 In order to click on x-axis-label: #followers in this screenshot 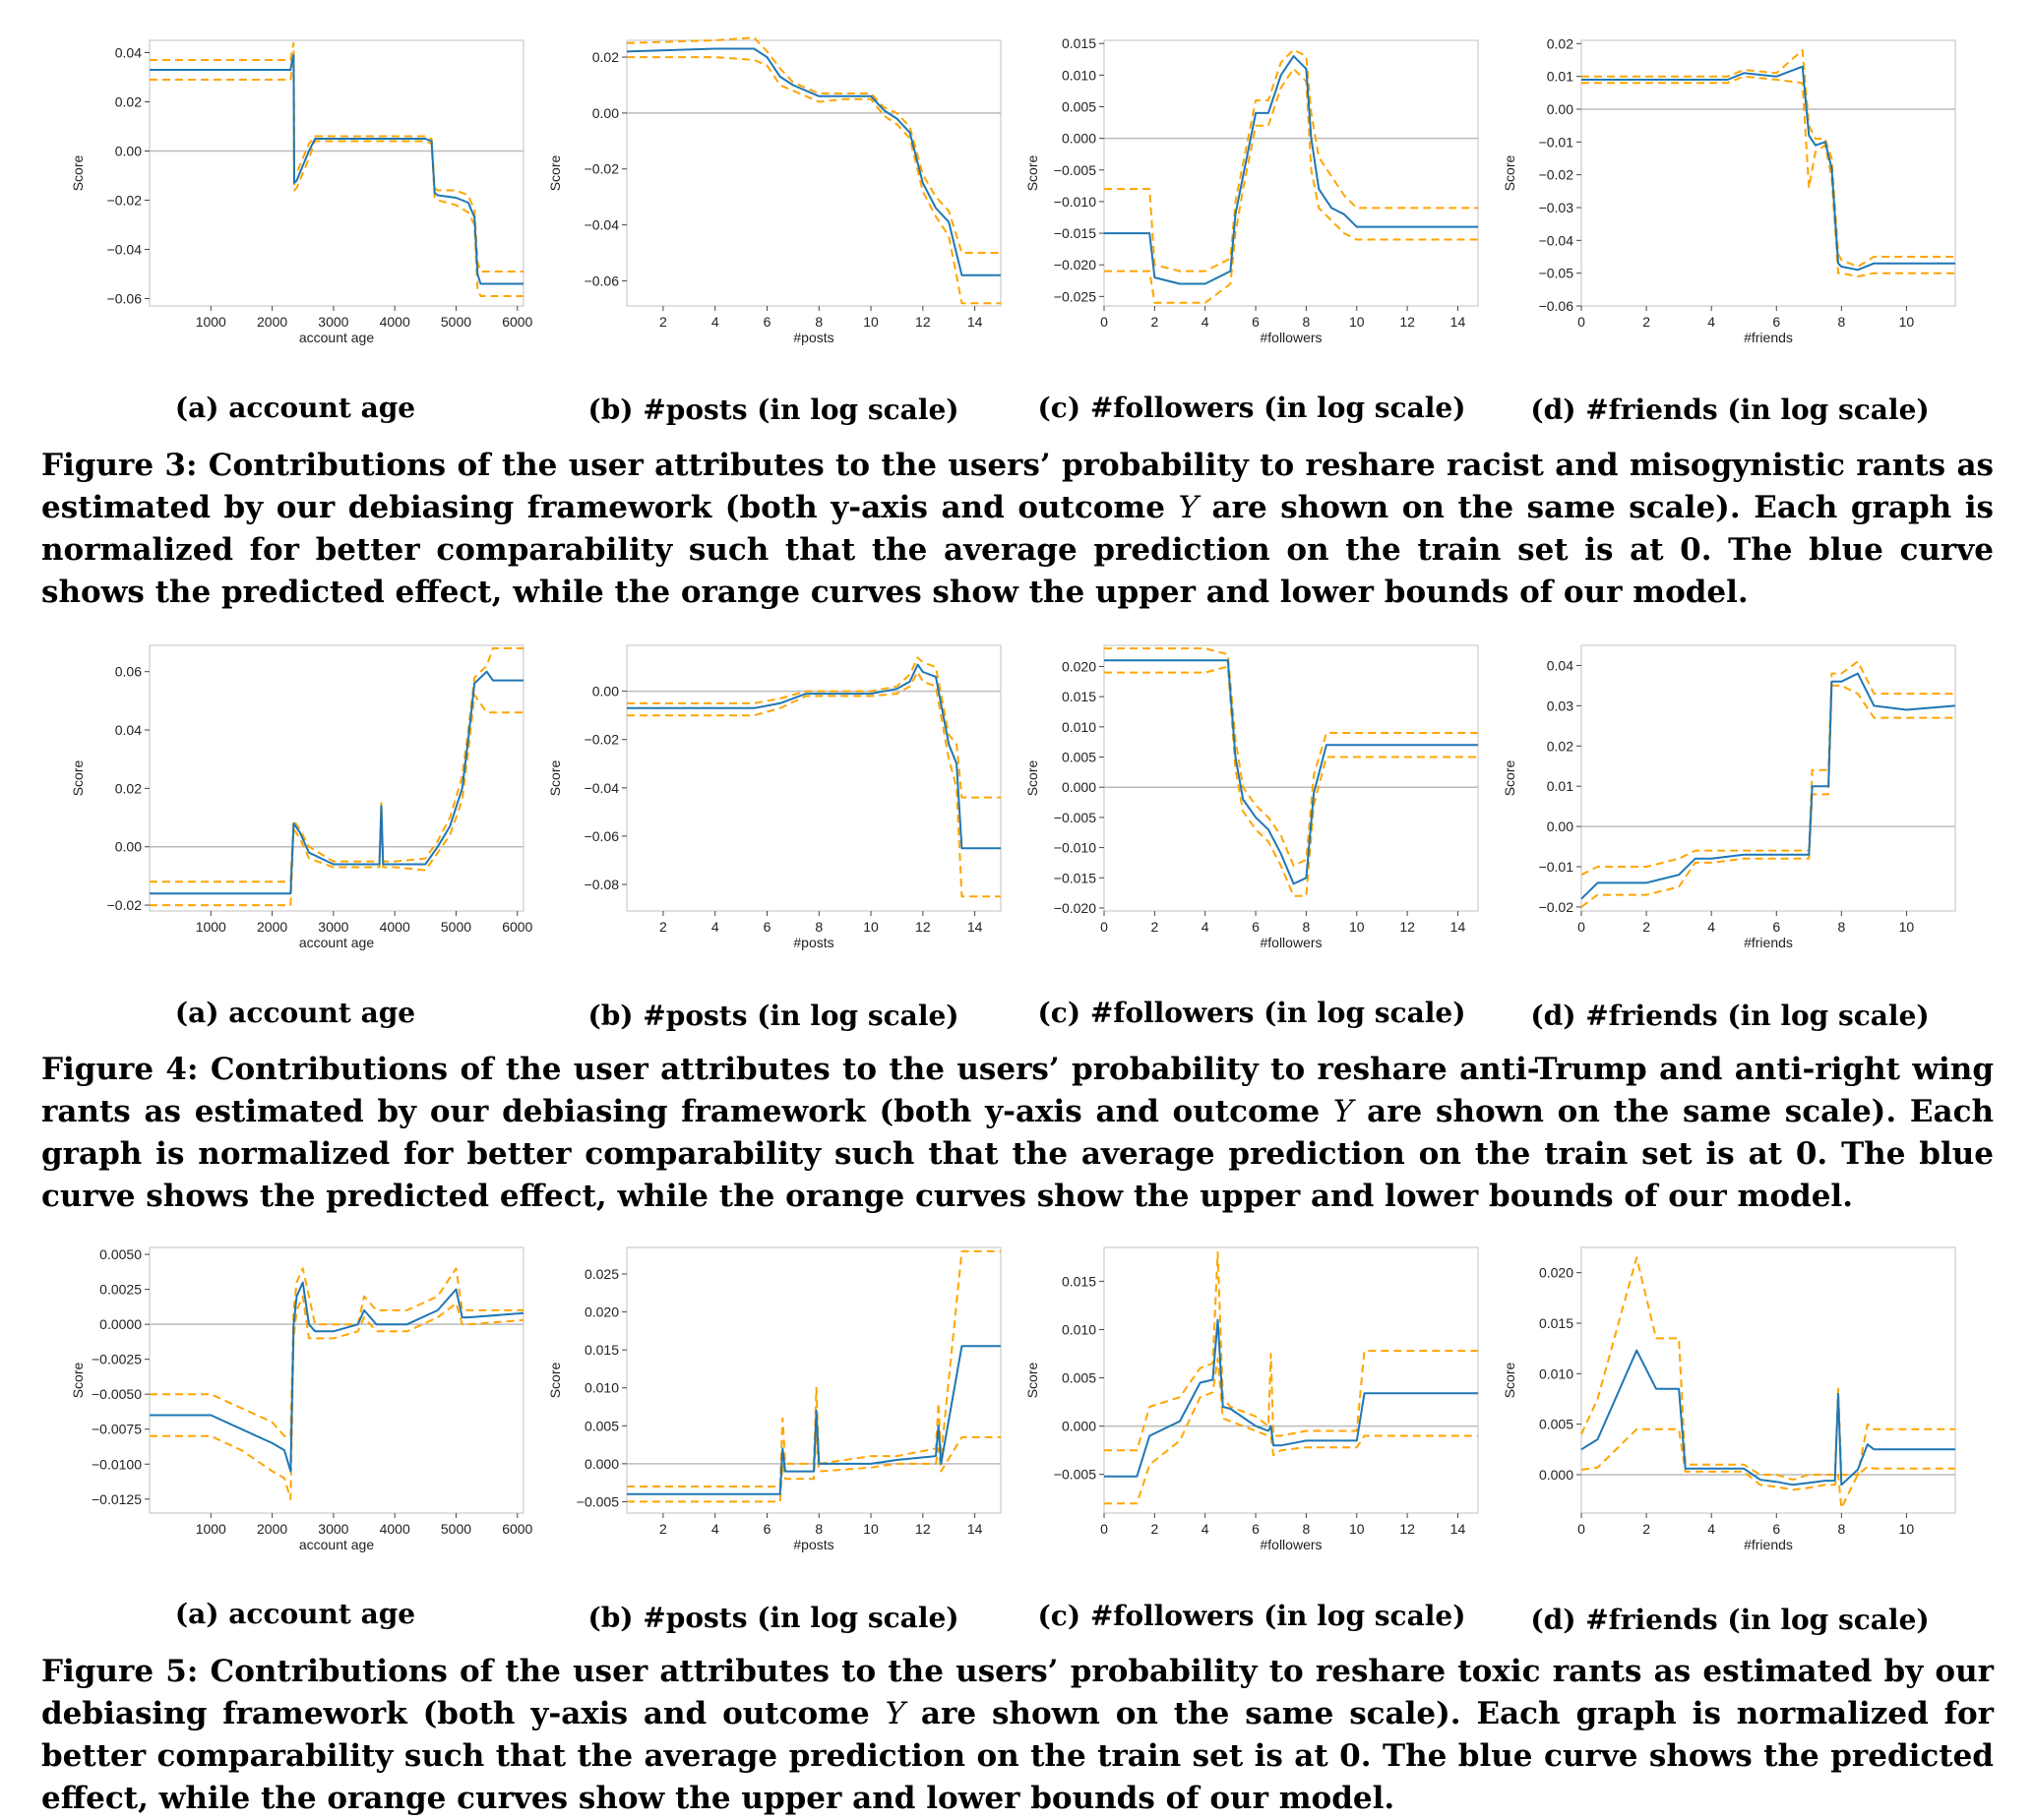, I will do `click(1291, 942)`.